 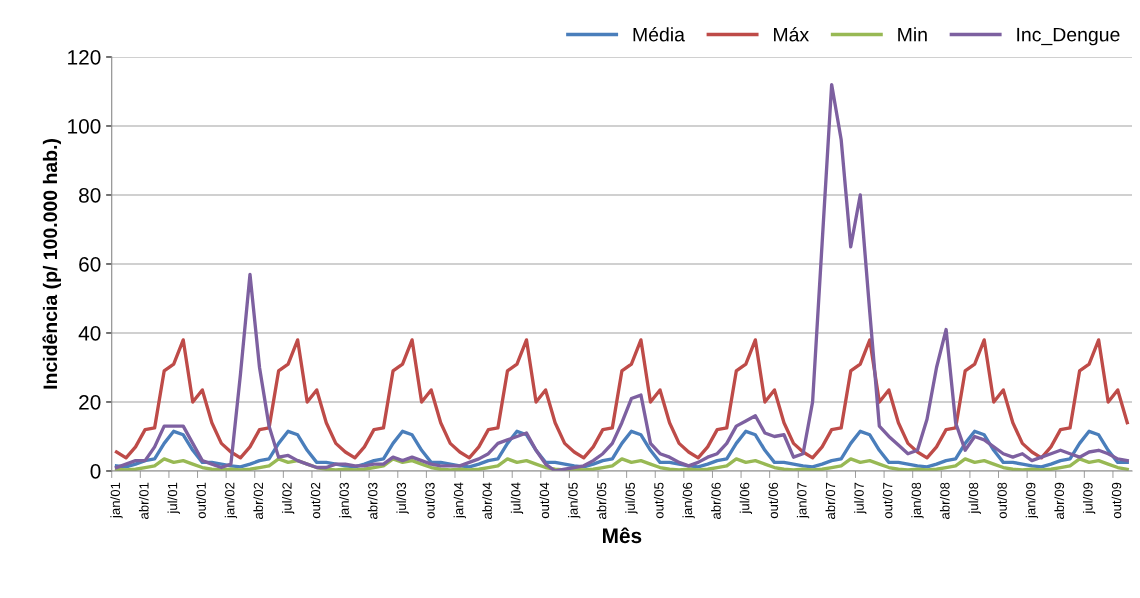 I want to click on x-tick-label: abr/06, so click(x=716, y=500).